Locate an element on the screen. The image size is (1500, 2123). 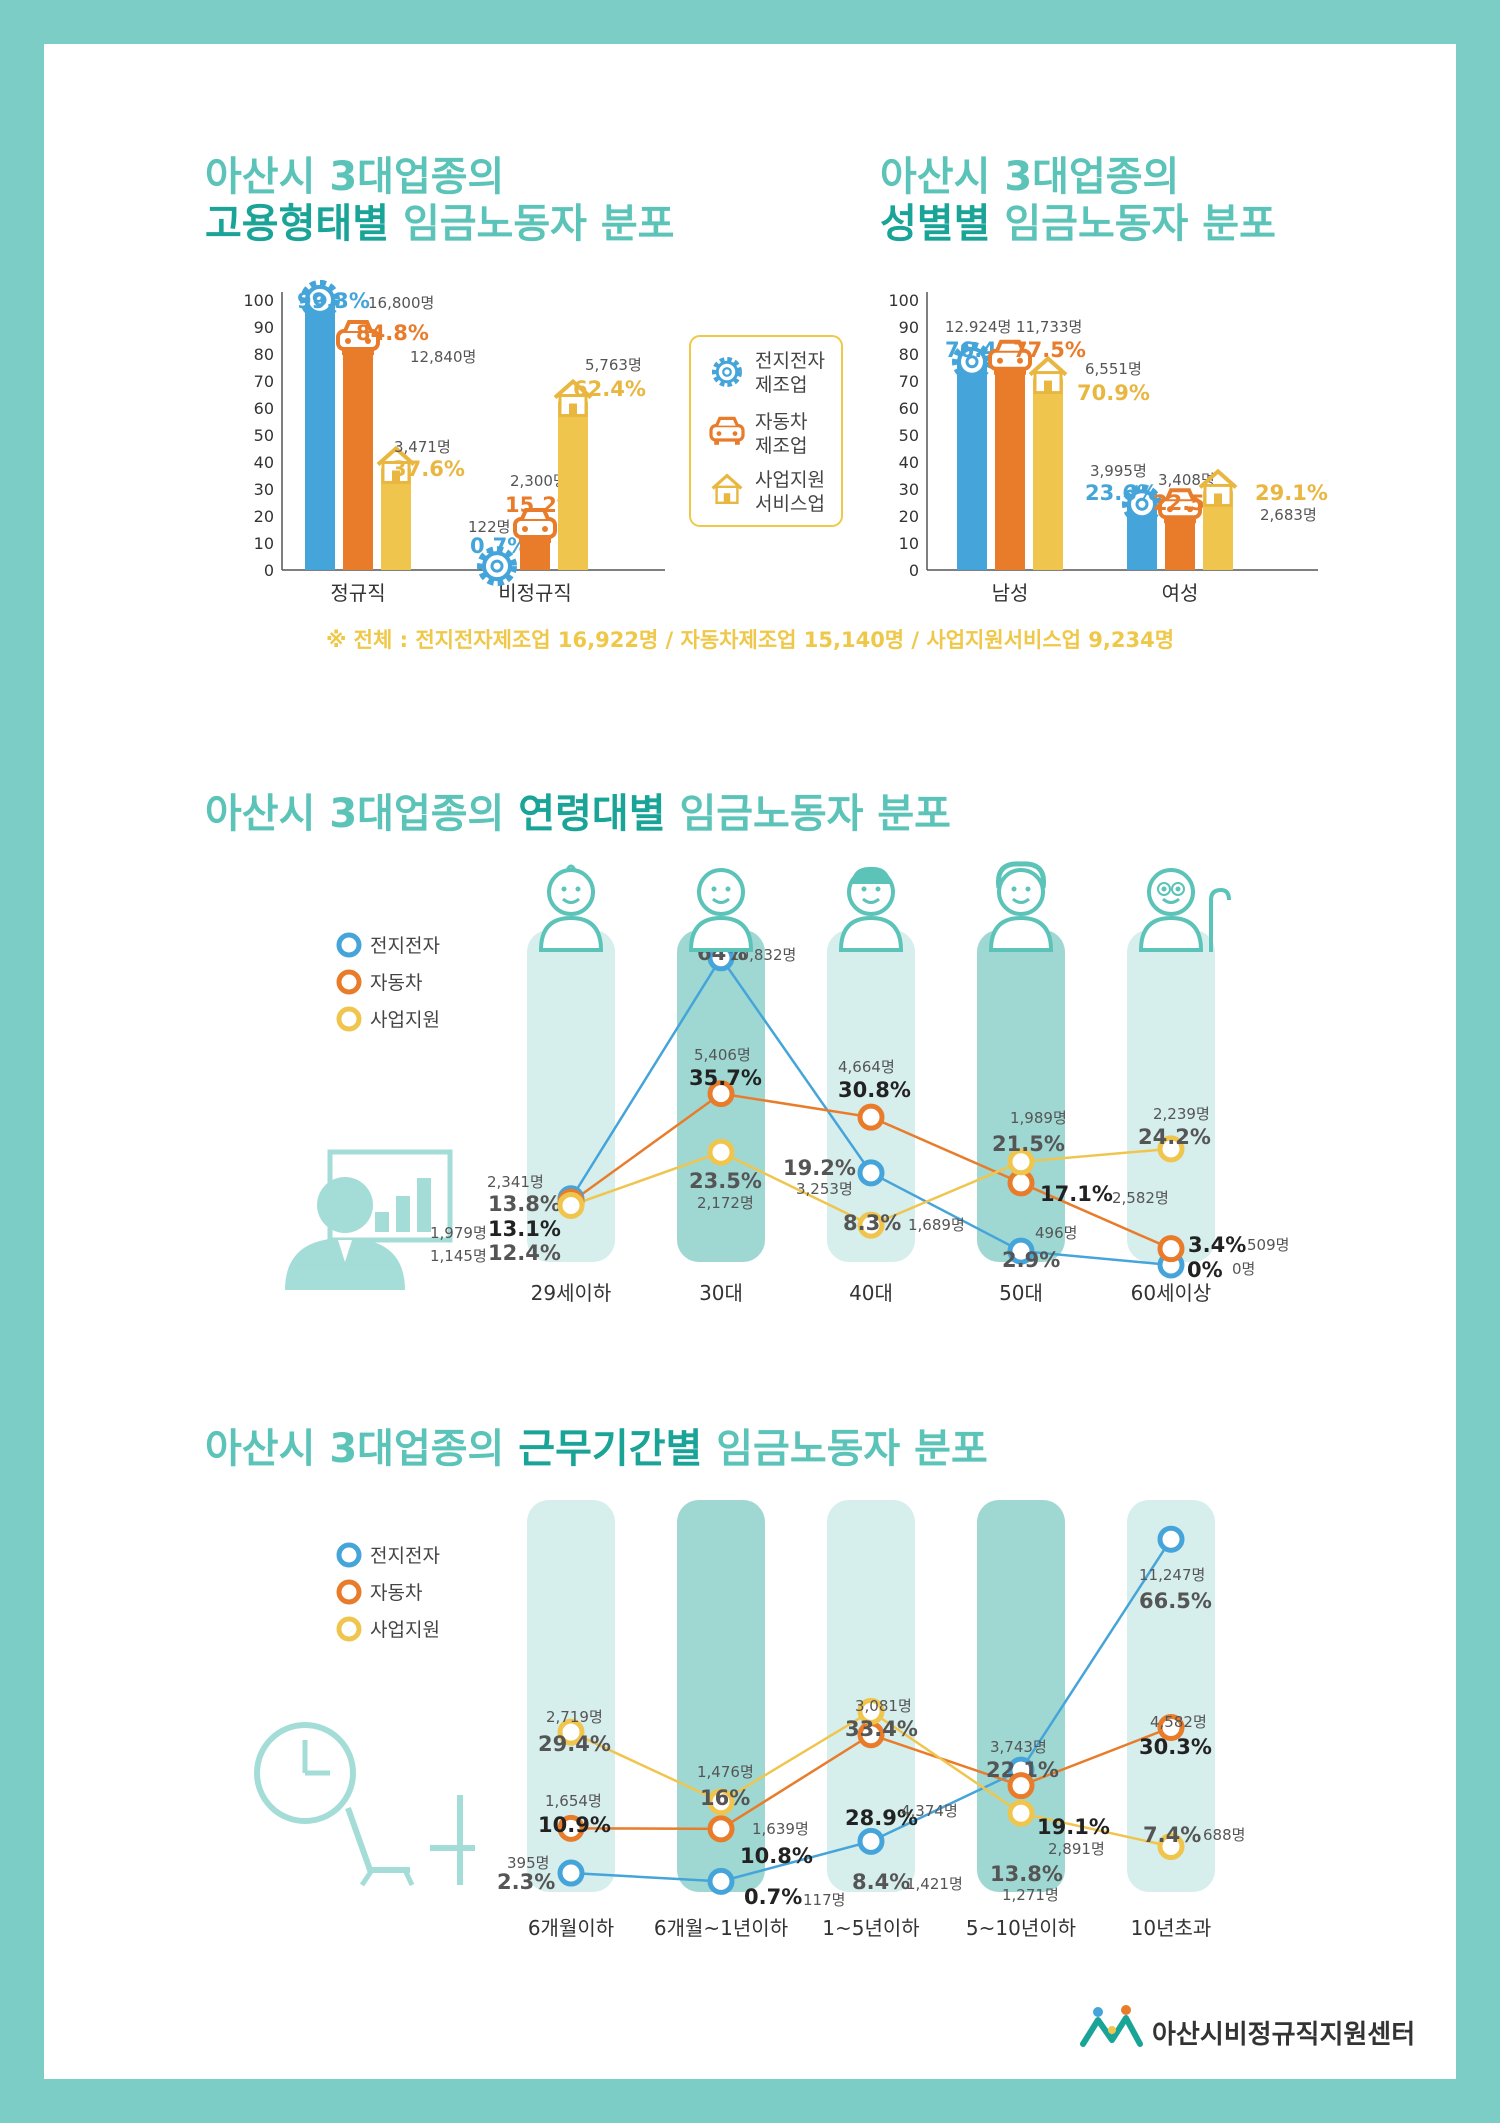
data-label-count: 117명 is located at coordinates (824, 1900).